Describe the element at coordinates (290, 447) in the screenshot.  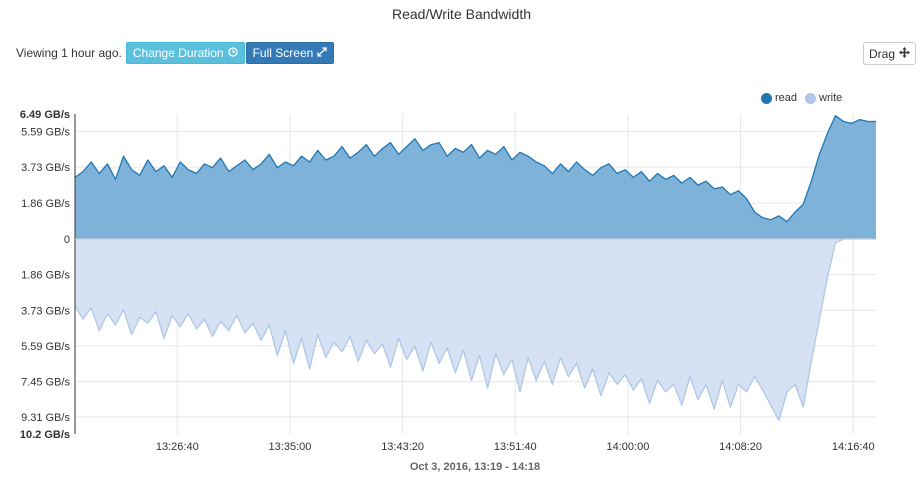
I see `x-tick-label: 13:35:00` at that location.